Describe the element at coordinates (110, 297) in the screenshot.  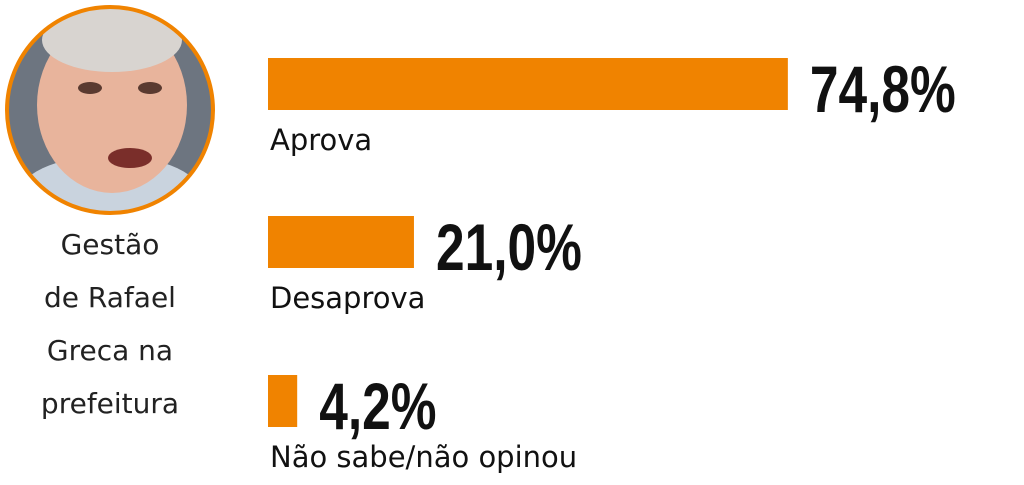
I see `caption-line: de Rafael` at that location.